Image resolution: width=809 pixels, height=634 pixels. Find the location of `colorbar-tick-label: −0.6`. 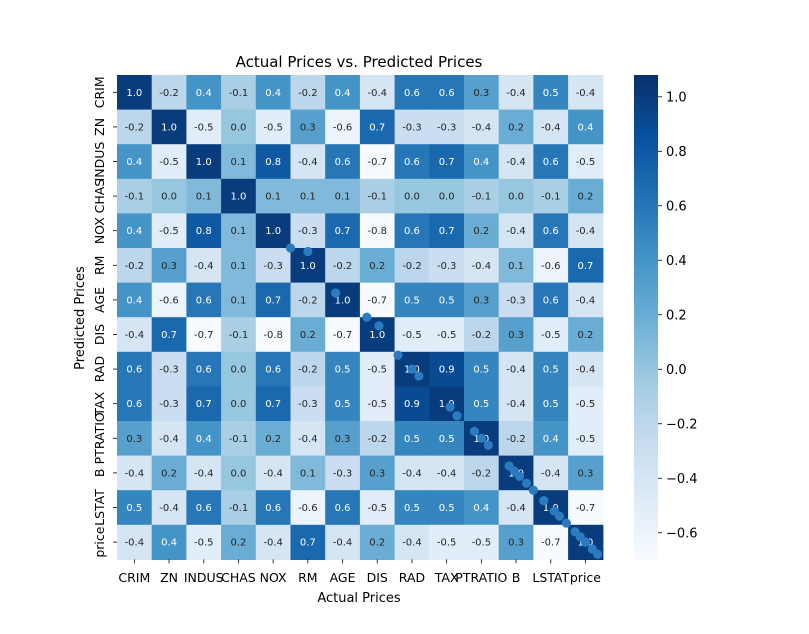

colorbar-tick-label: −0.6 is located at coordinates (682, 533).